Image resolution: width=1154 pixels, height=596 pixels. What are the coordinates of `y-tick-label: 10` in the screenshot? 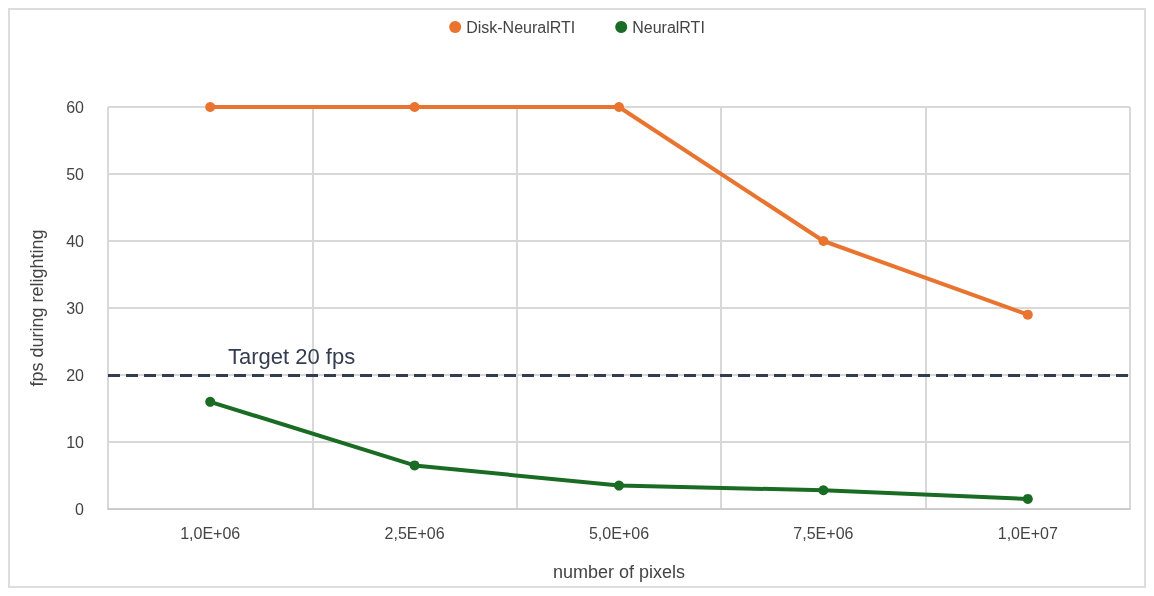 It's located at (75, 442).